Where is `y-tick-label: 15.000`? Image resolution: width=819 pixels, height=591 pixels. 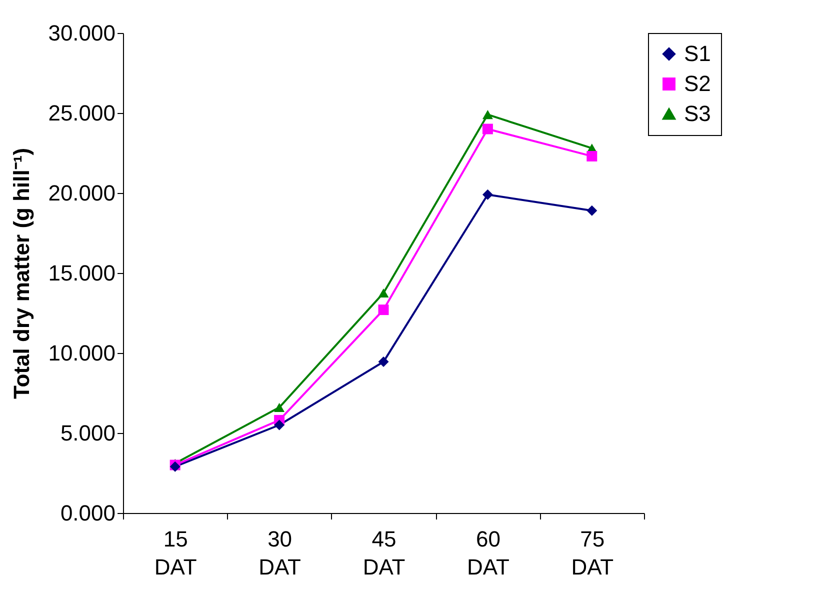 y-tick-label: 15.000 is located at coordinates (82, 273).